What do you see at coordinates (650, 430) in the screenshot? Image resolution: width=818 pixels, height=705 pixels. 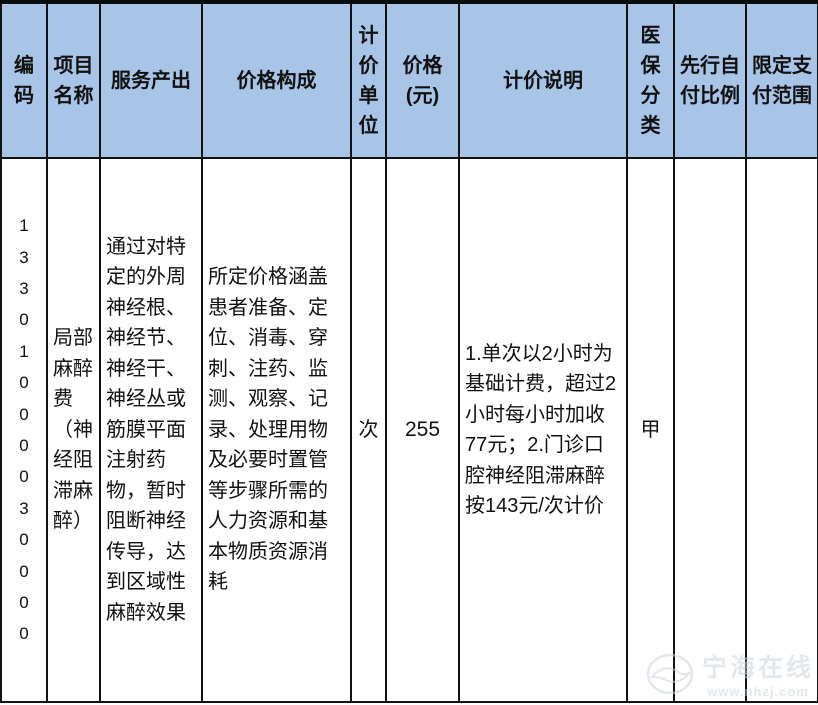 I see `cell-insurance-class: 甲` at bounding box center [650, 430].